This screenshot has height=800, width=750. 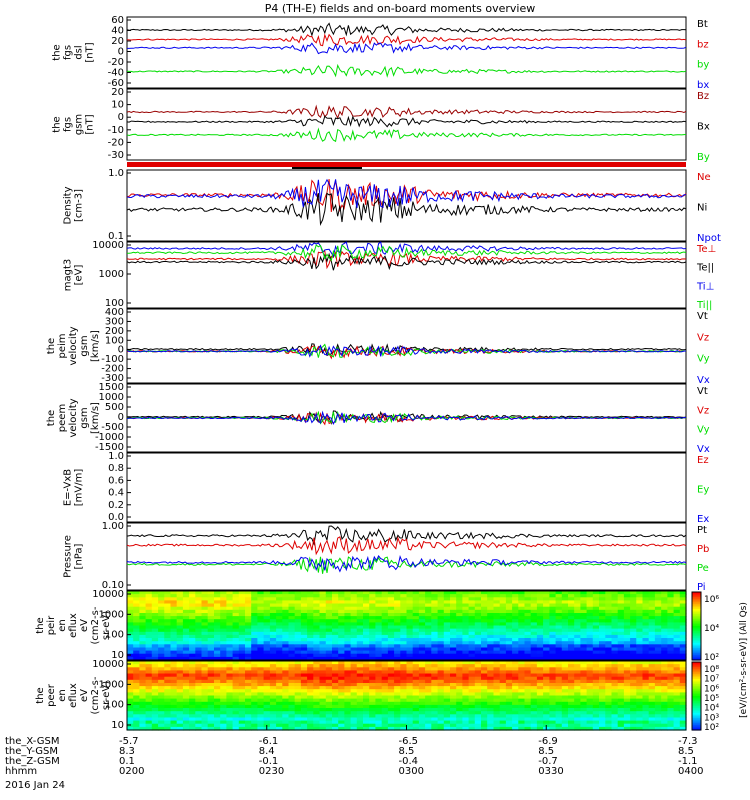 I want to click on colorbar-tick: 10⁵, so click(x=711, y=699).